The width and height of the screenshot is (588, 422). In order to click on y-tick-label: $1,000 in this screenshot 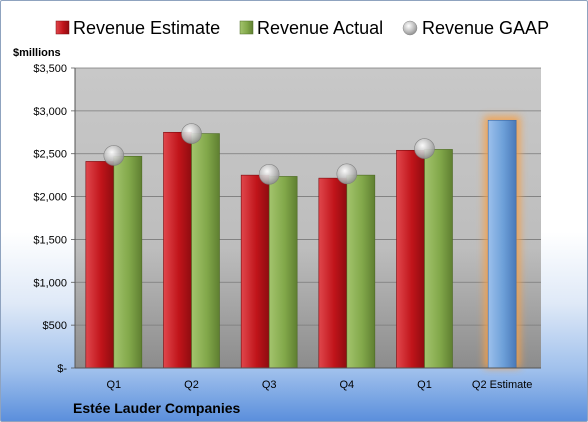, I will do `click(50, 283)`.